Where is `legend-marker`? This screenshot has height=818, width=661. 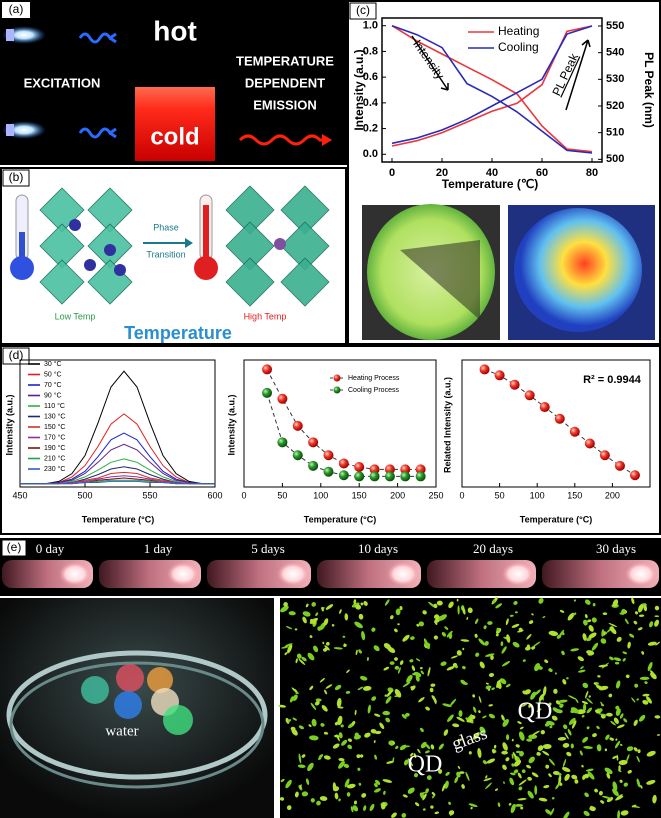 legend-marker is located at coordinates (337, 390).